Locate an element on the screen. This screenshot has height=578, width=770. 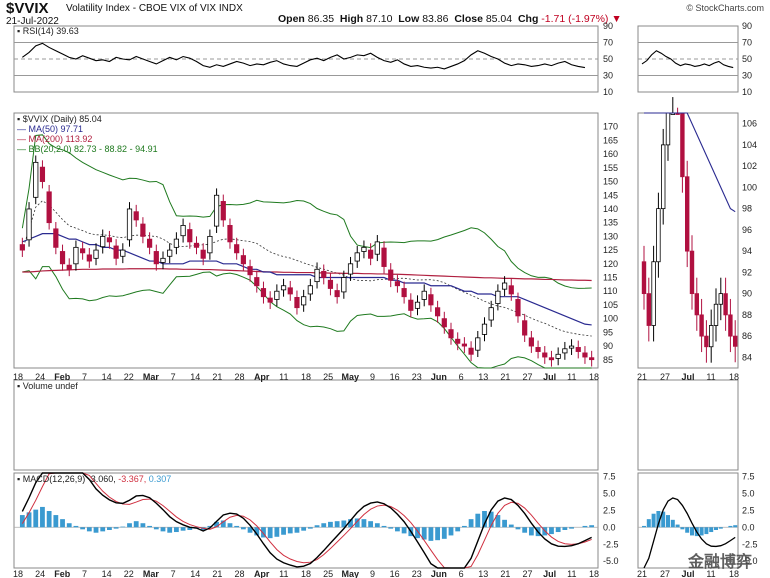
macd-panel-frame is located at coordinates (306, 520).